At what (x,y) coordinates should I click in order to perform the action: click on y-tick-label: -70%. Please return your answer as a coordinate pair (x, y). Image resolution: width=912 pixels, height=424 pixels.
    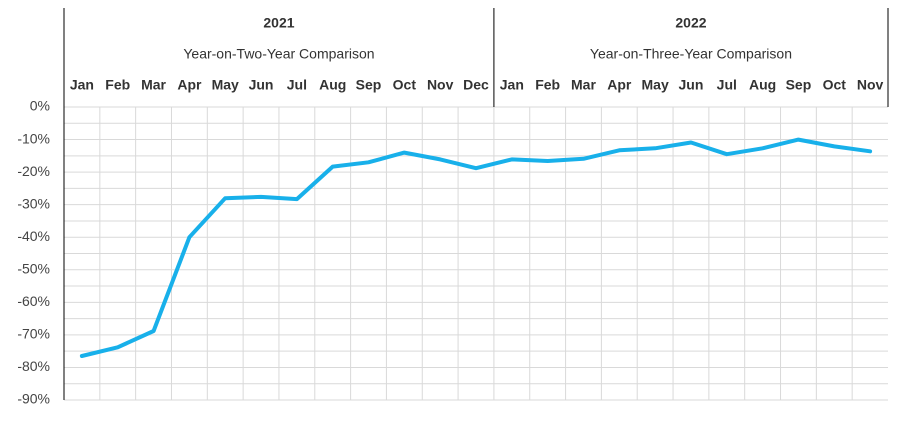
    Looking at the image, I should click on (33, 334).